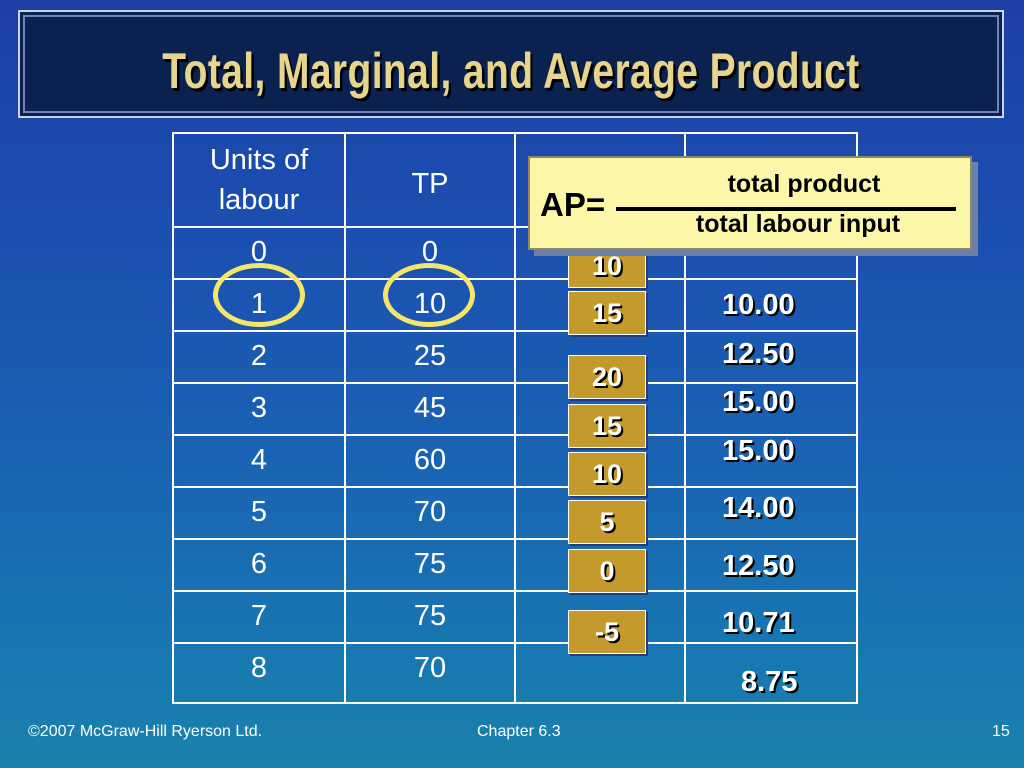 This screenshot has width=1024, height=768. I want to click on table-row: 6 75, so click(515, 565).